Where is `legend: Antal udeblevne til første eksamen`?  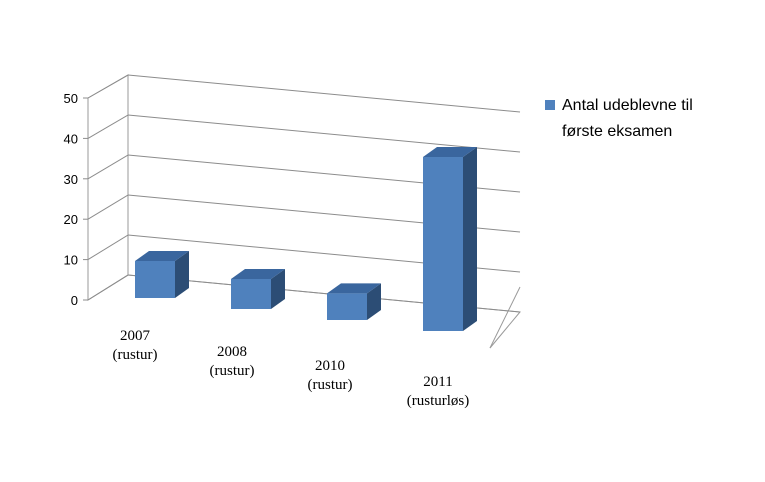
legend: Antal udeblevne til første eksamen is located at coordinates (619, 118).